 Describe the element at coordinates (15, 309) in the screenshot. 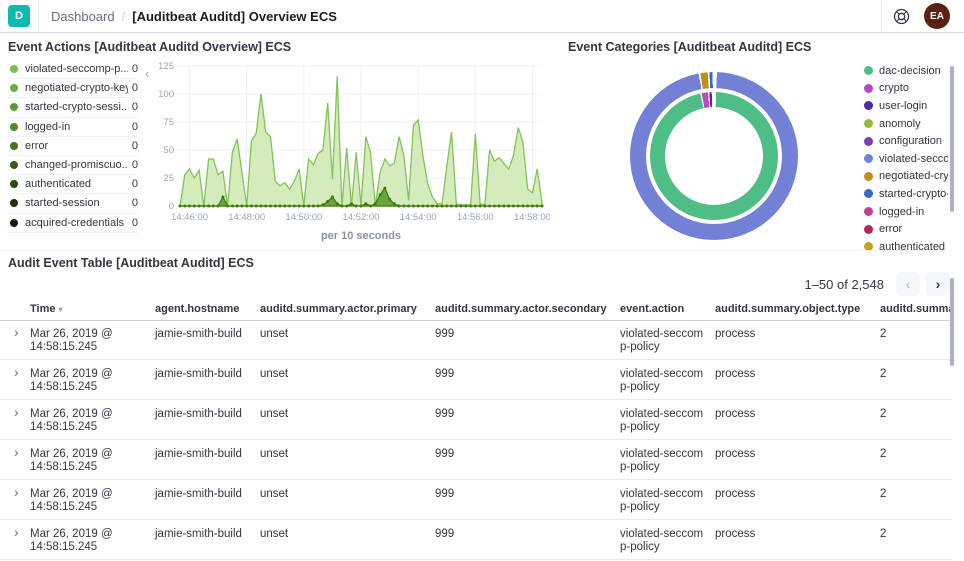

I see `expander-column-header` at that location.